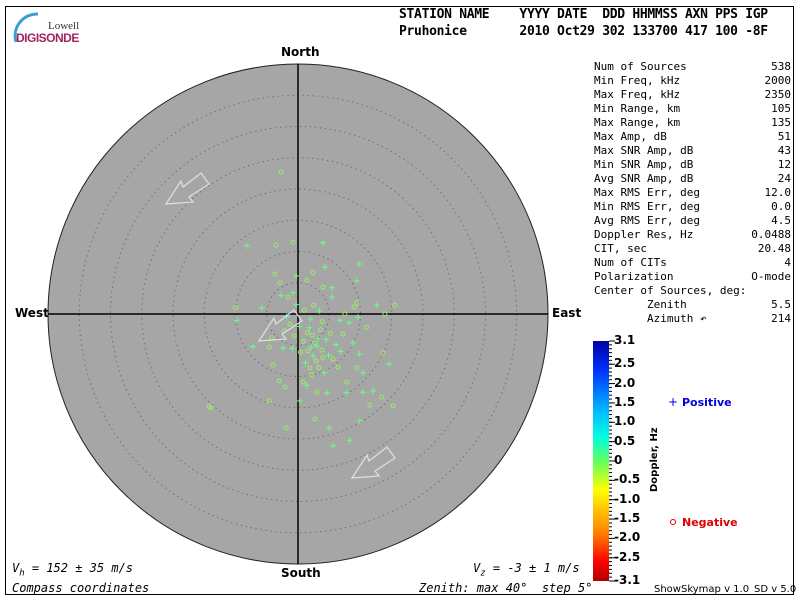  I want to click on stat-value: 4.5, so click(781, 220).